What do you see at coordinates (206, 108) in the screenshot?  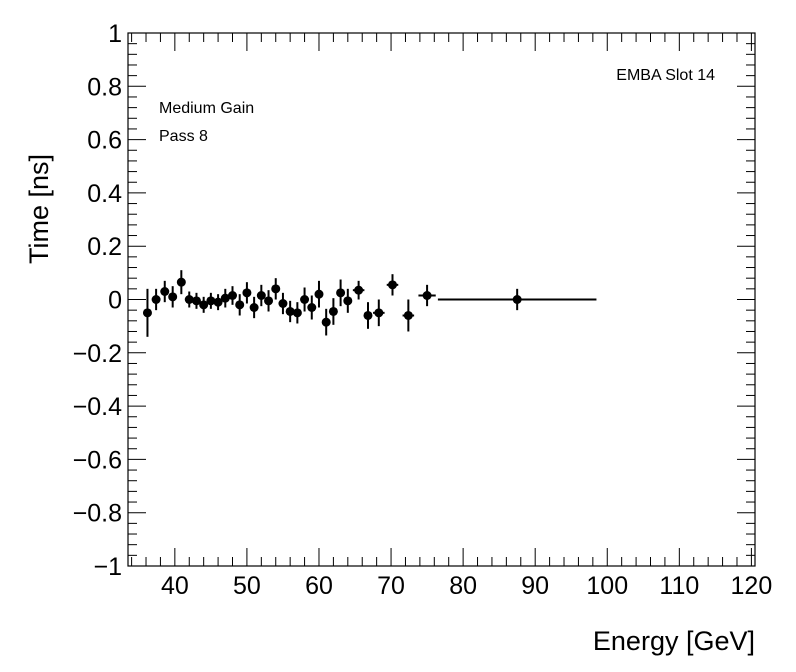 I see `gain-label: Medium Gain` at bounding box center [206, 108].